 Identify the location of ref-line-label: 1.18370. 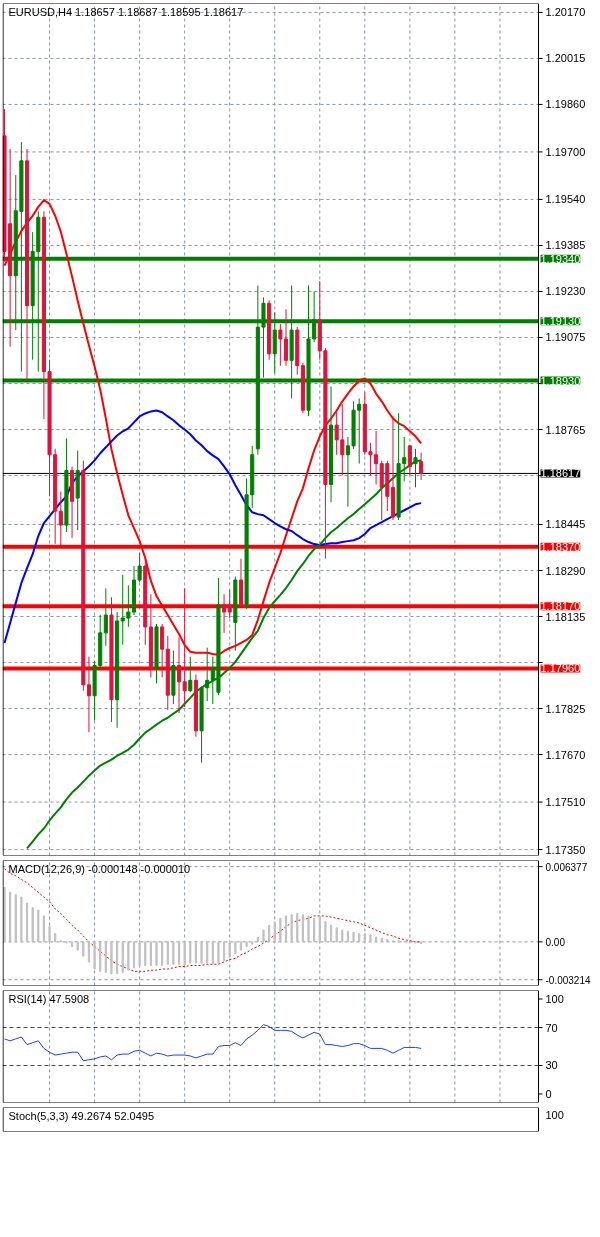
(560, 546).